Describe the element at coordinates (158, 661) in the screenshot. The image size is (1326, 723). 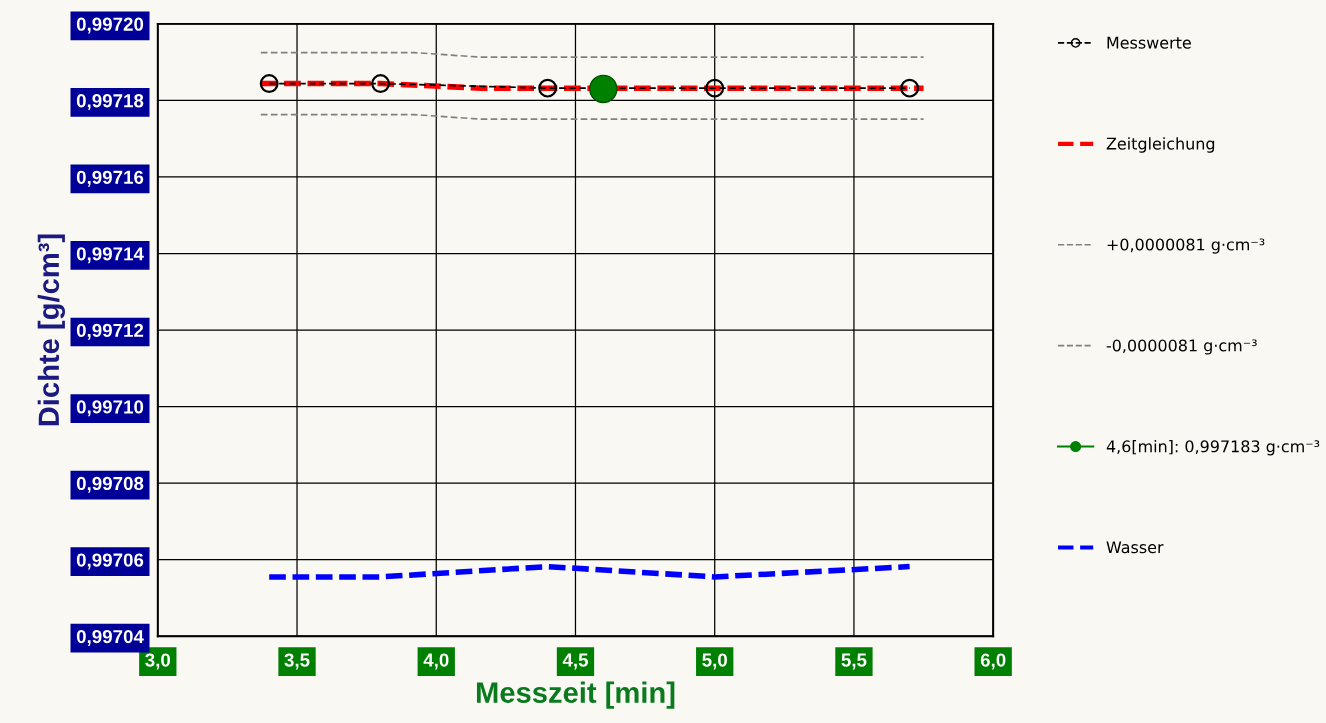
I see `x-tick-label: 3,0` at that location.